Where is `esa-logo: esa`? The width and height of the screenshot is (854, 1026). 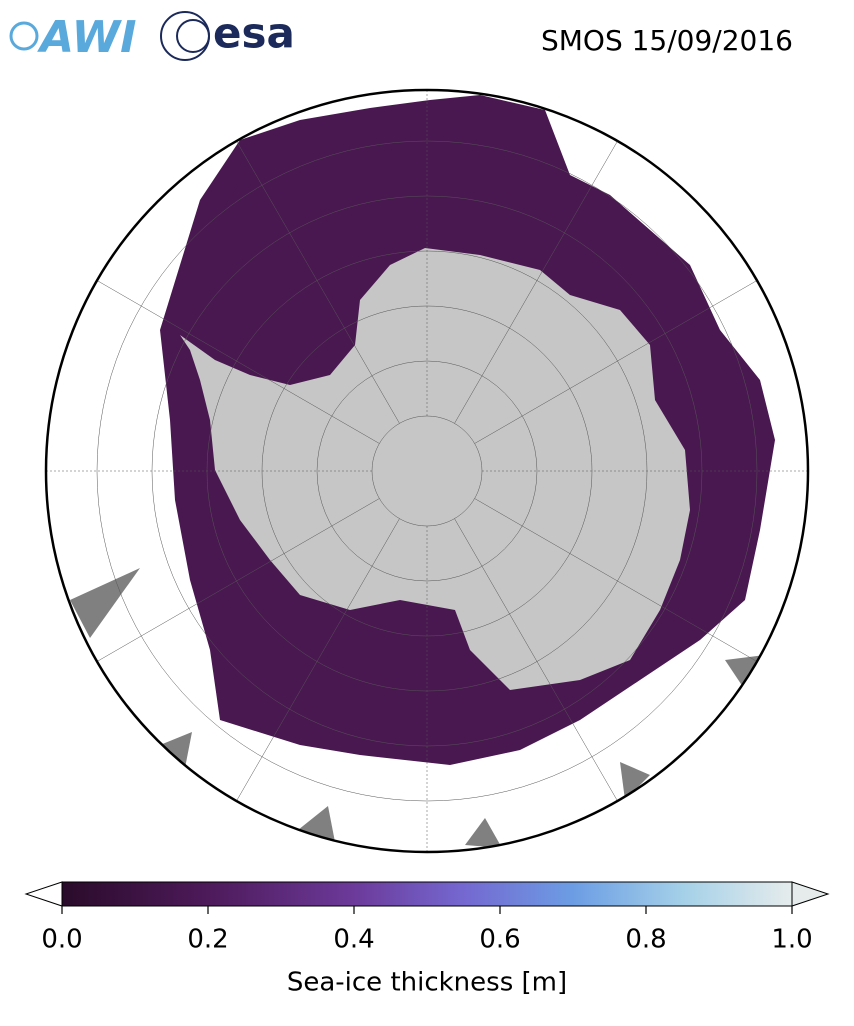 esa-logo: esa is located at coordinates (227, 35).